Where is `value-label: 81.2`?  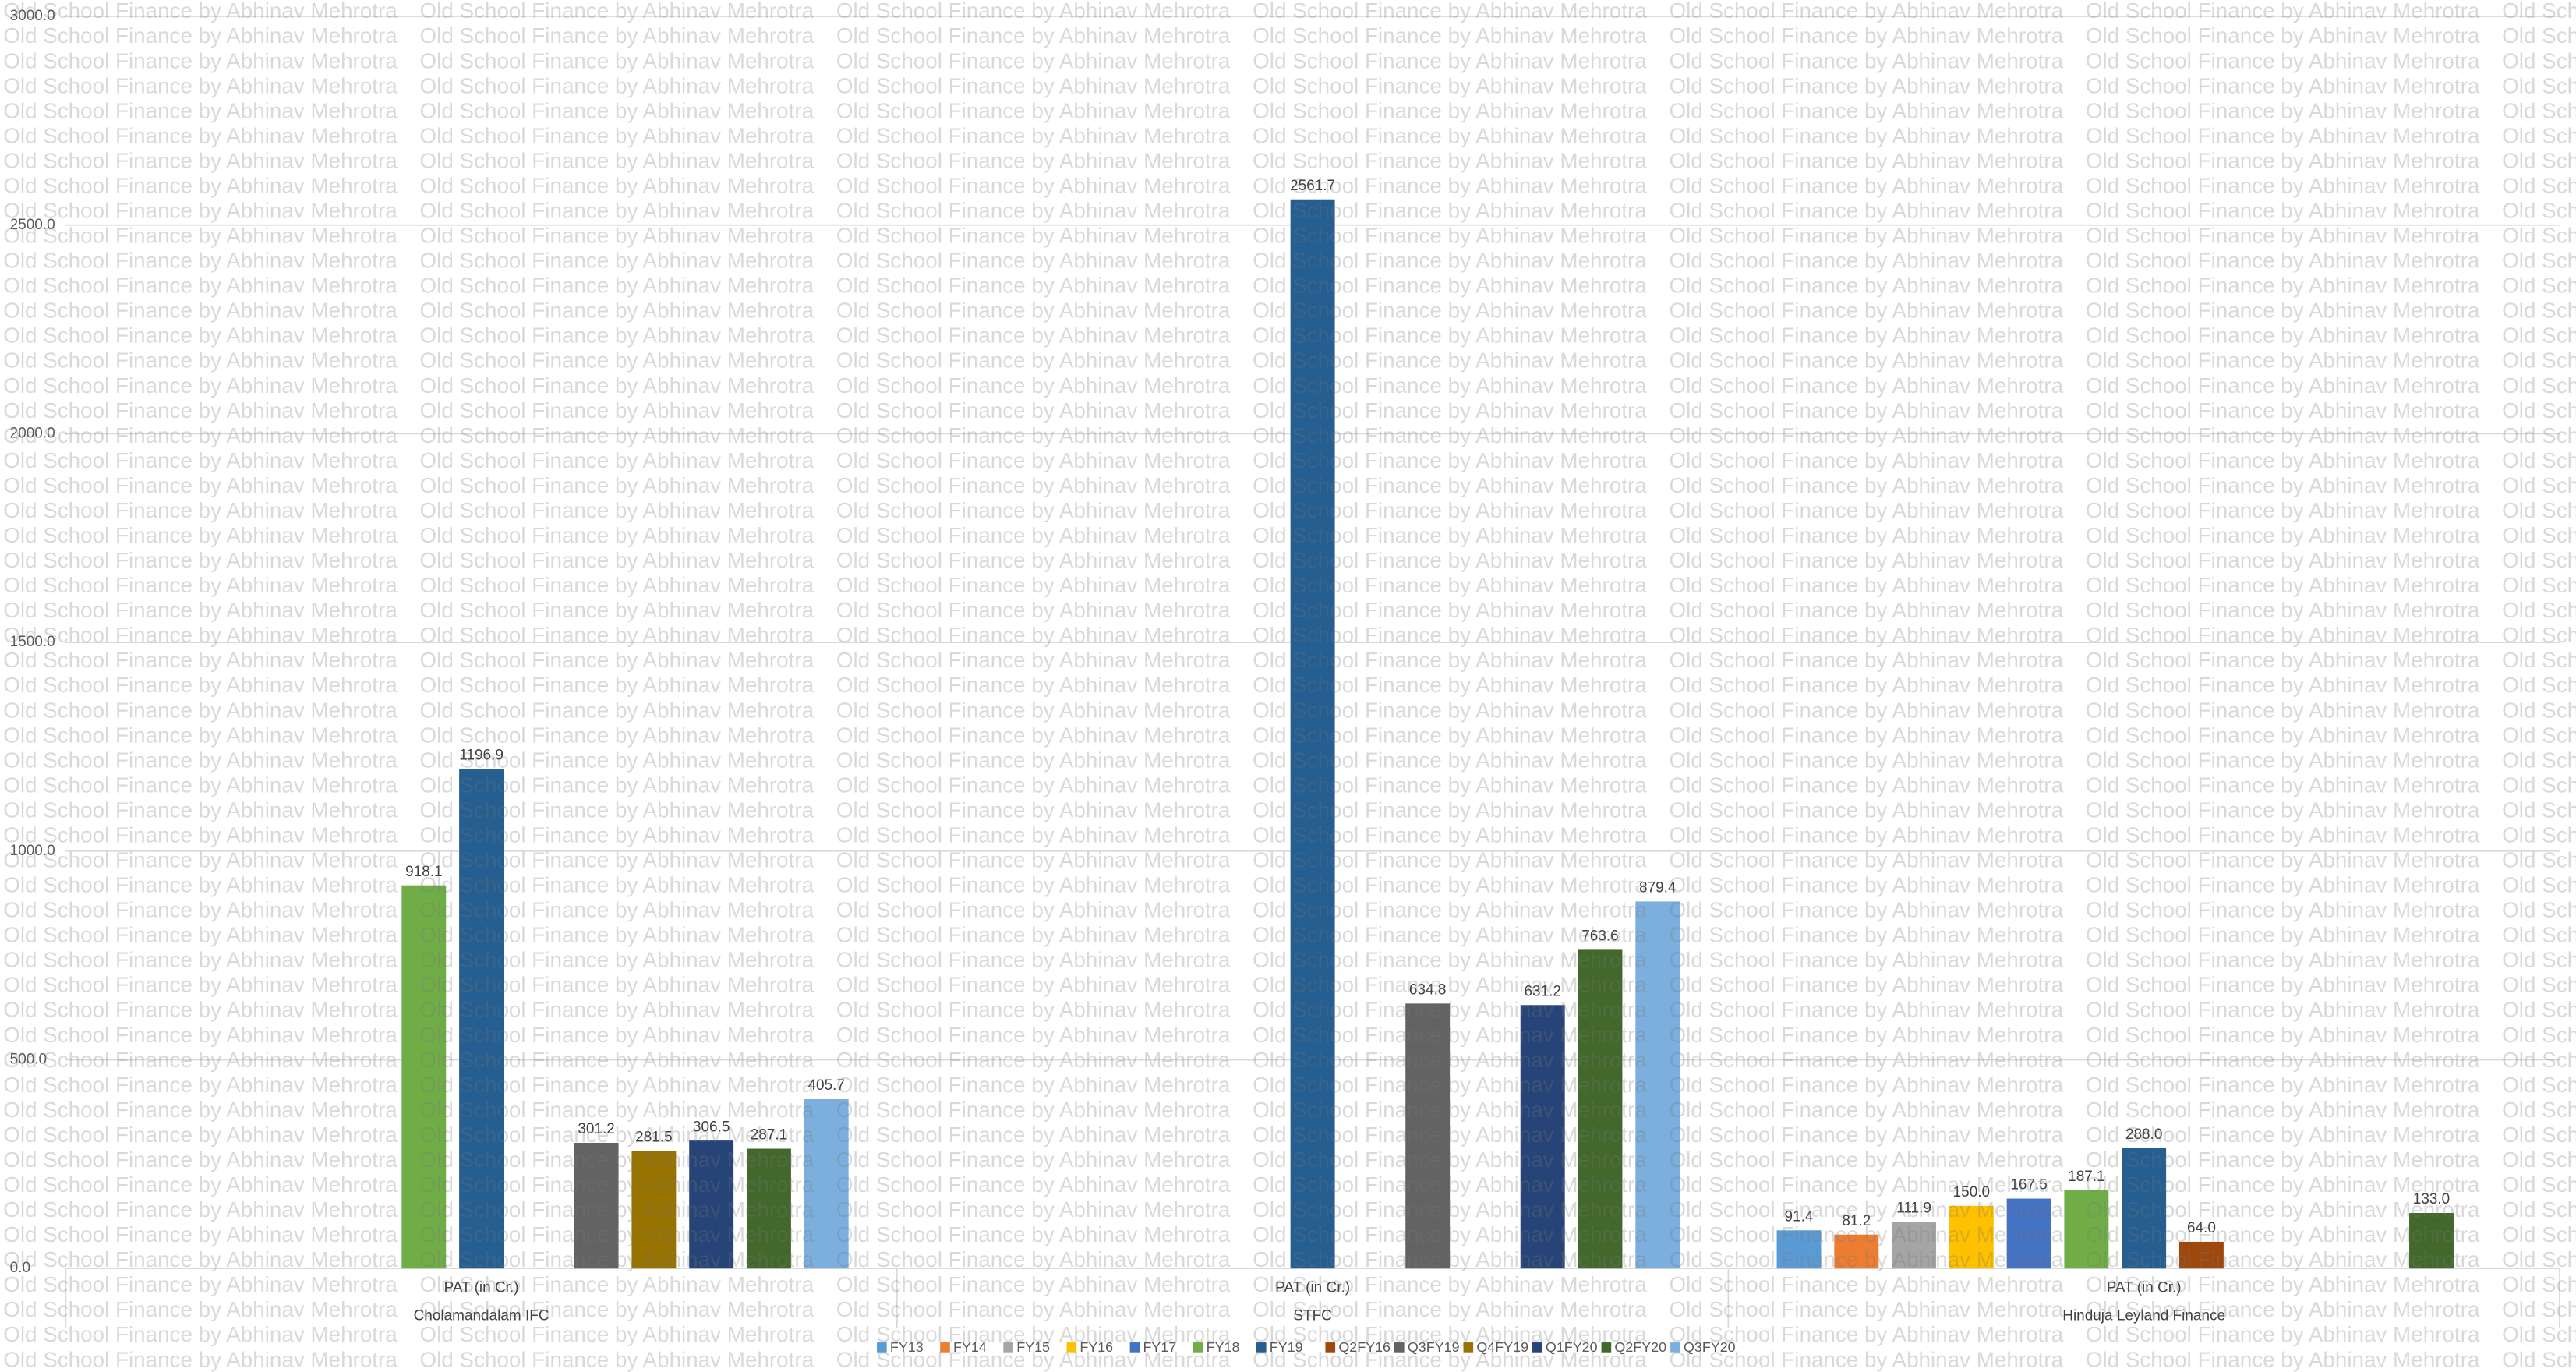
value-label: 81.2 is located at coordinates (1856, 1221).